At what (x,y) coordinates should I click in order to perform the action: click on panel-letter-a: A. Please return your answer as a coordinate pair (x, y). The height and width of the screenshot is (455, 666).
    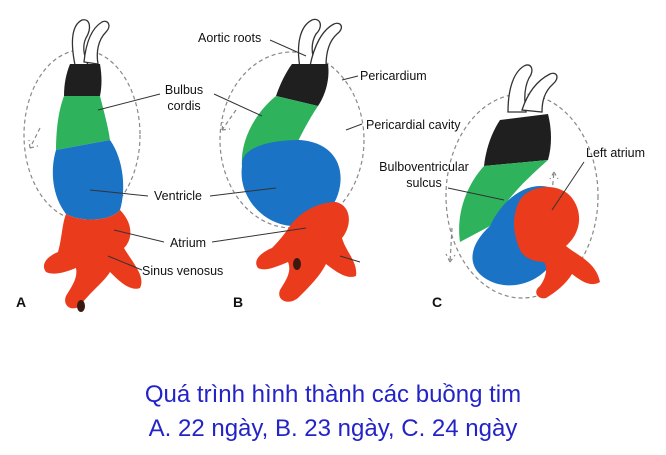
    Looking at the image, I should click on (21, 302).